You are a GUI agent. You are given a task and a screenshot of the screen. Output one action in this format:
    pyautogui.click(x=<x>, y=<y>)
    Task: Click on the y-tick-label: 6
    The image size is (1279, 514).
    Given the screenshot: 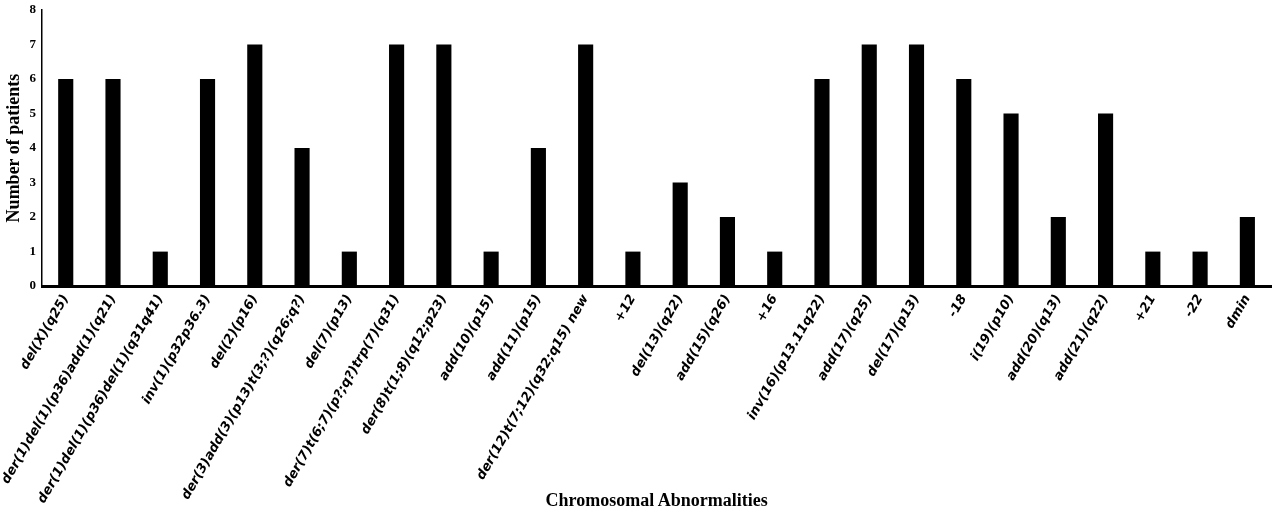 What is the action you would take?
    pyautogui.click(x=33, y=78)
    